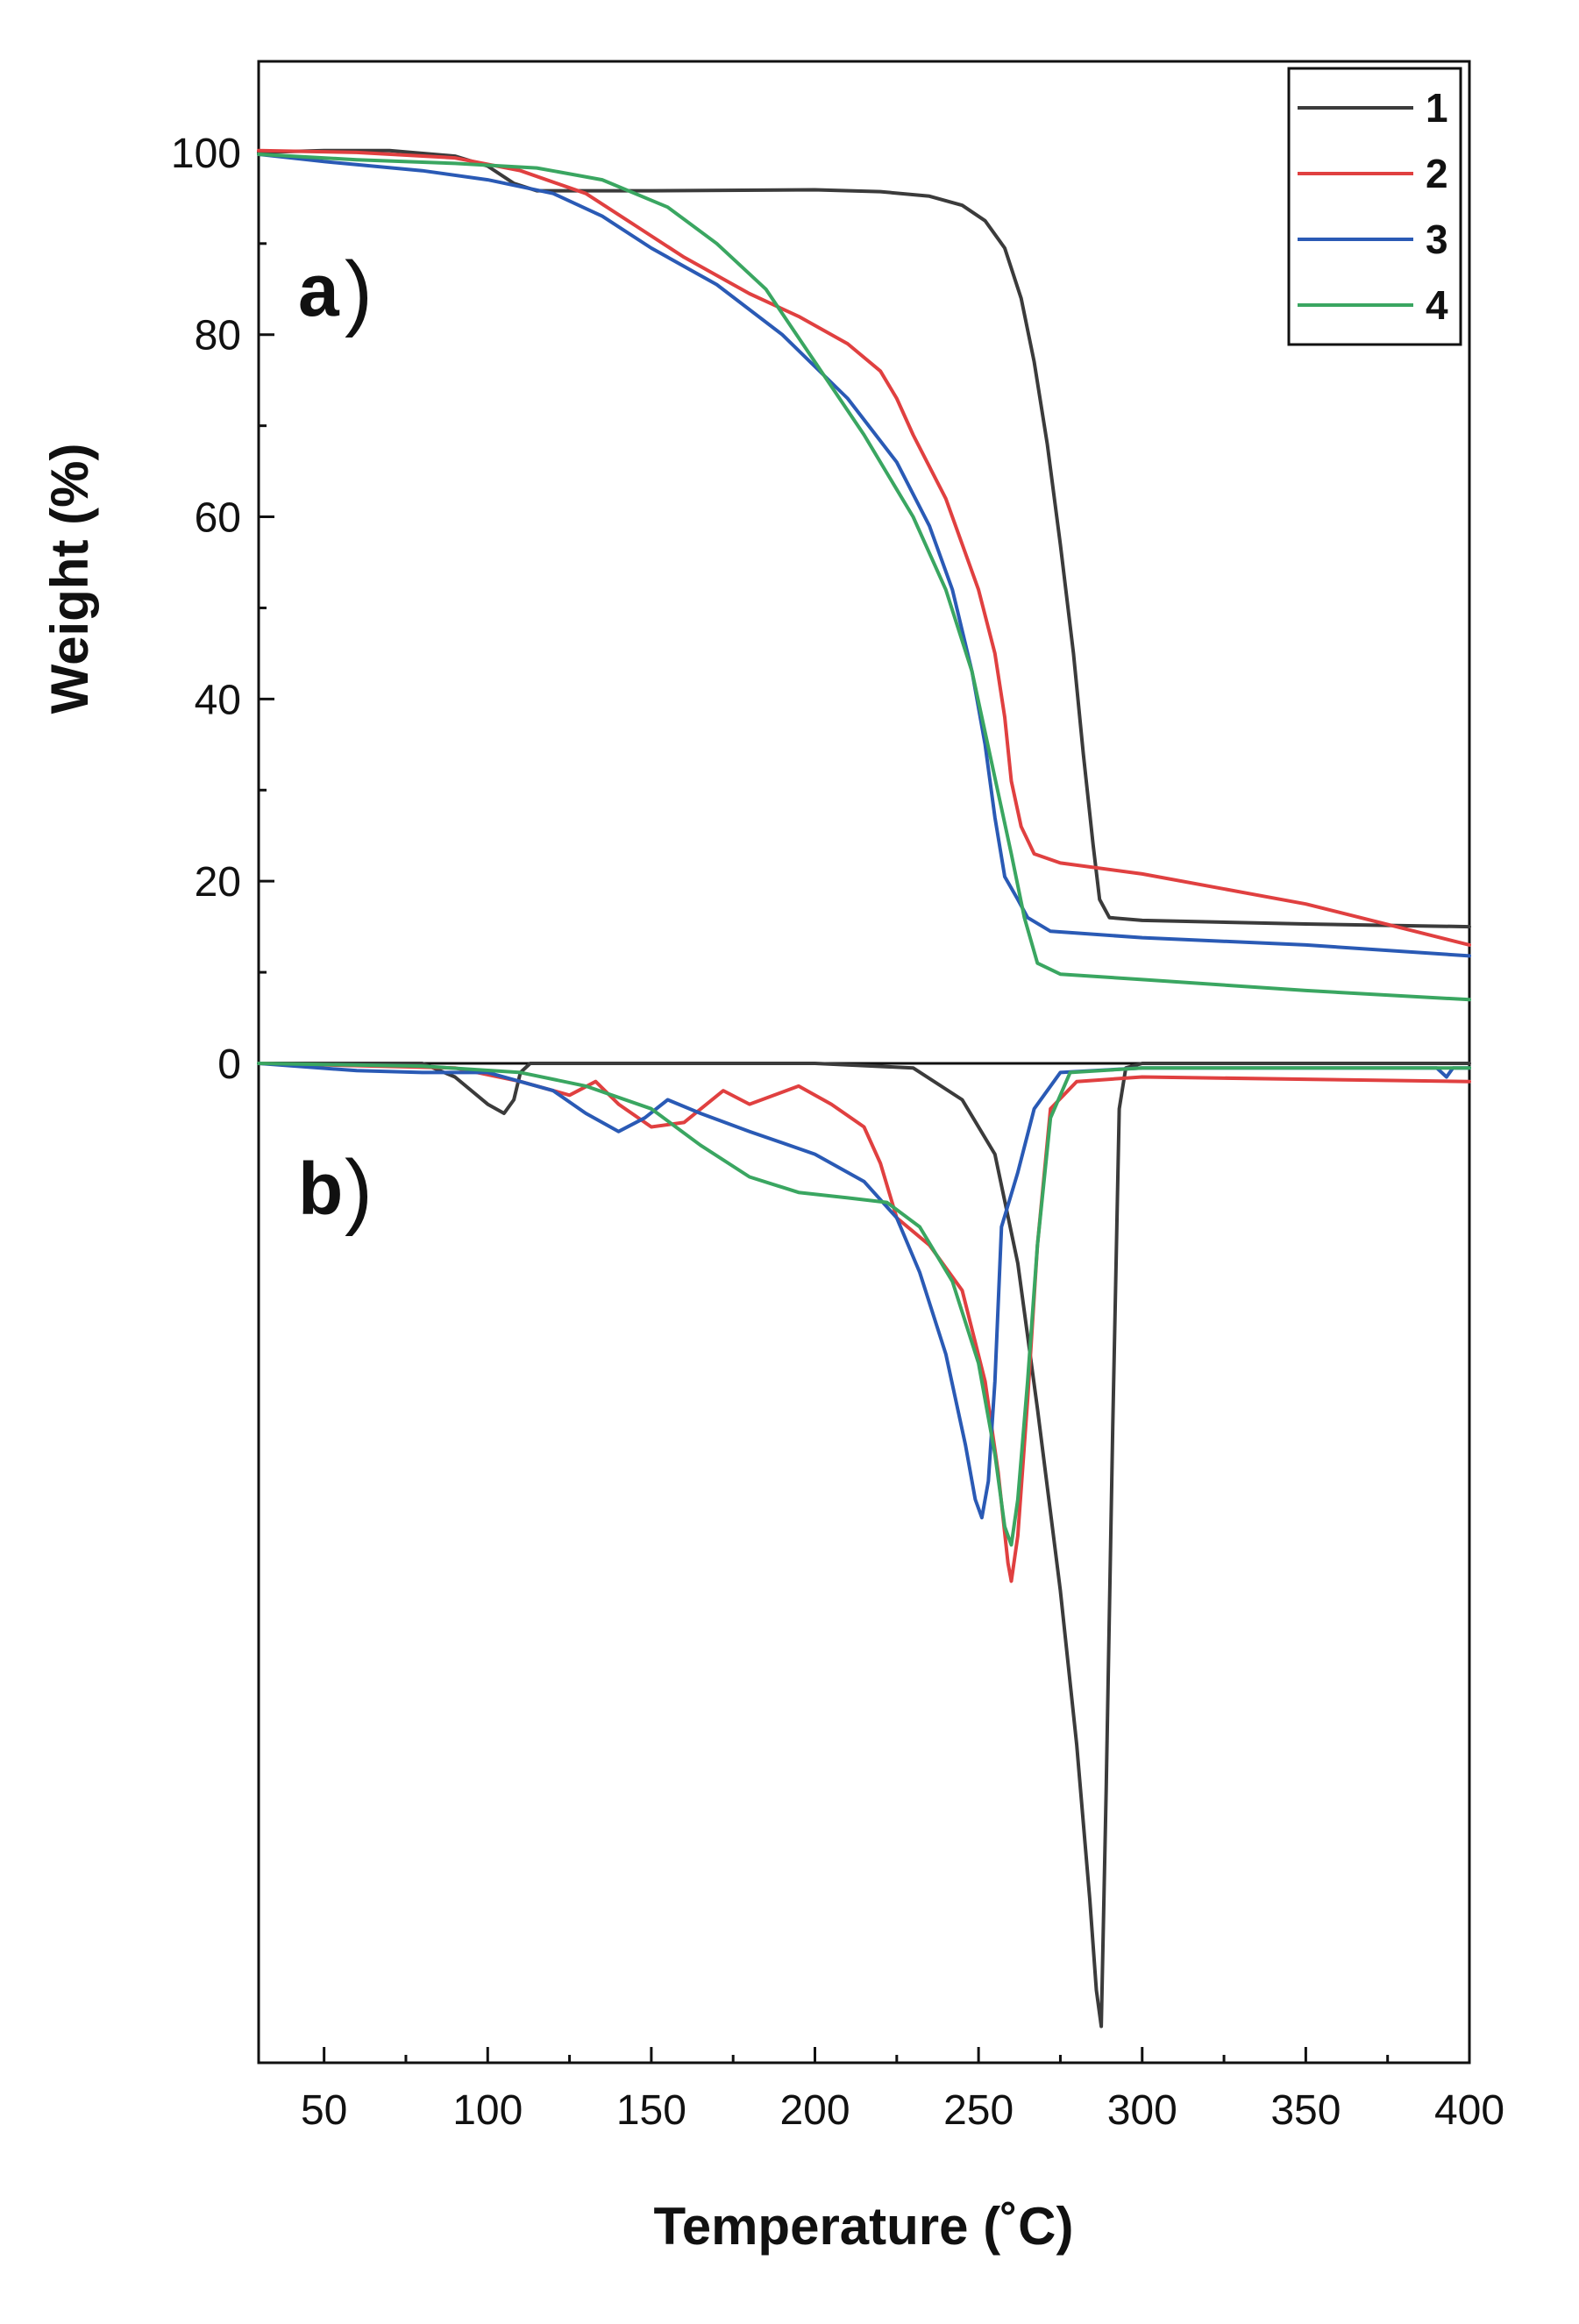 This screenshot has width=1579, height=2324. I want to click on legend-label-4: 4, so click(1437, 305).